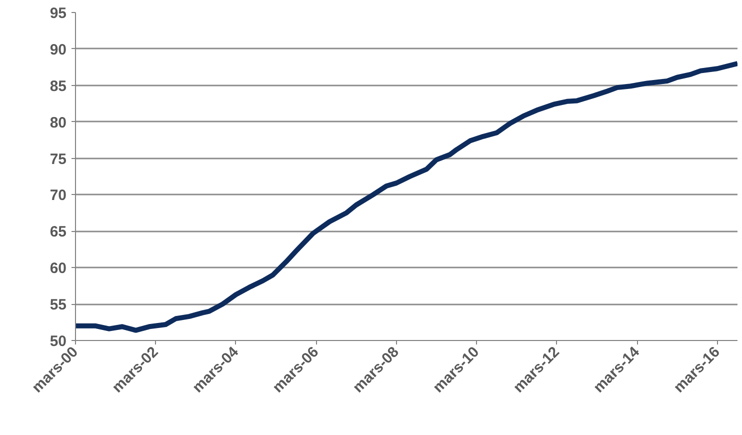  Describe the element at coordinates (58, 49) in the screenshot. I see `y-tick-label: 90` at that location.